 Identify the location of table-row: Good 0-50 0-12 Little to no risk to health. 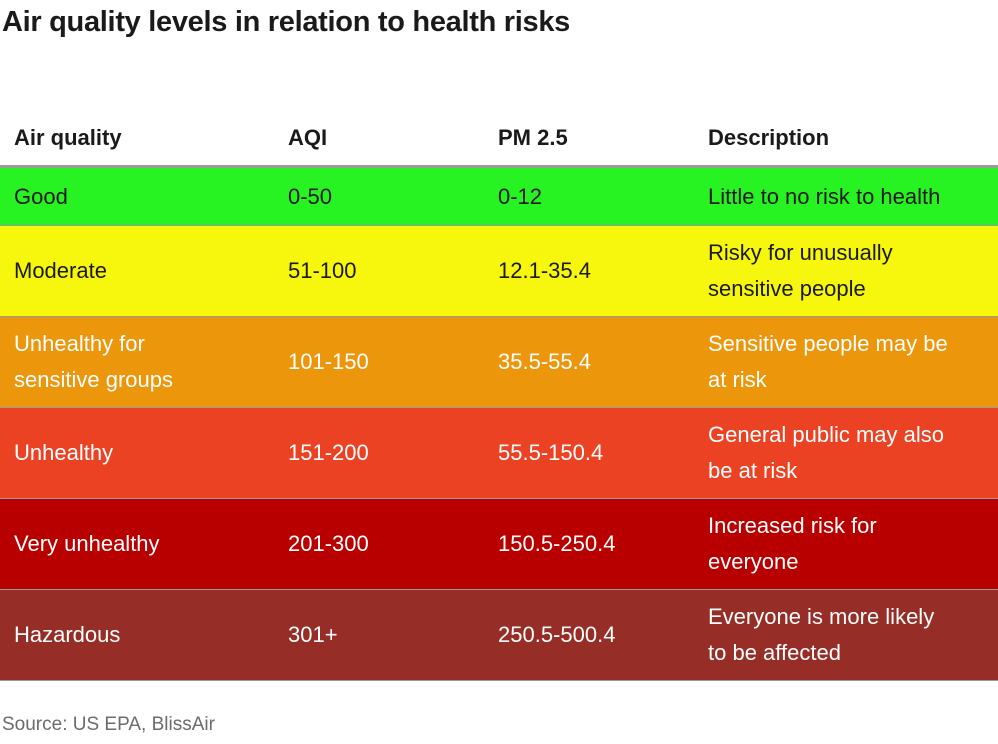
(499, 197).